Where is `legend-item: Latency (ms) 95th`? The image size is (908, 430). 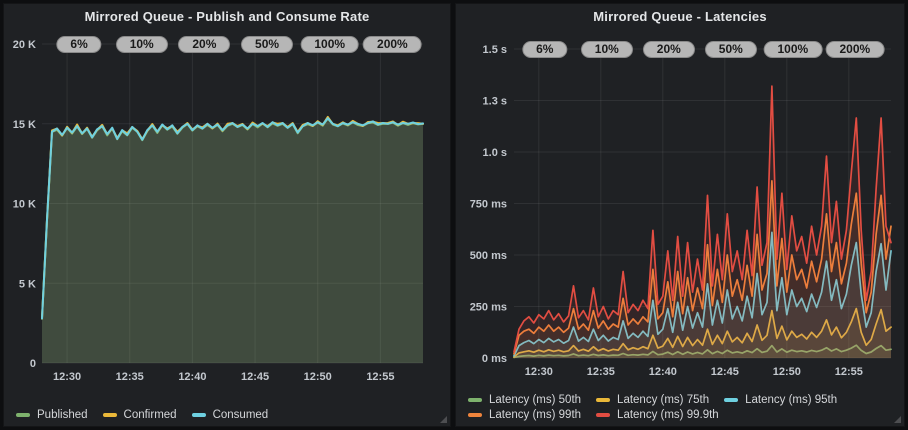 legend-item: Latency (ms) 95th is located at coordinates (780, 400).